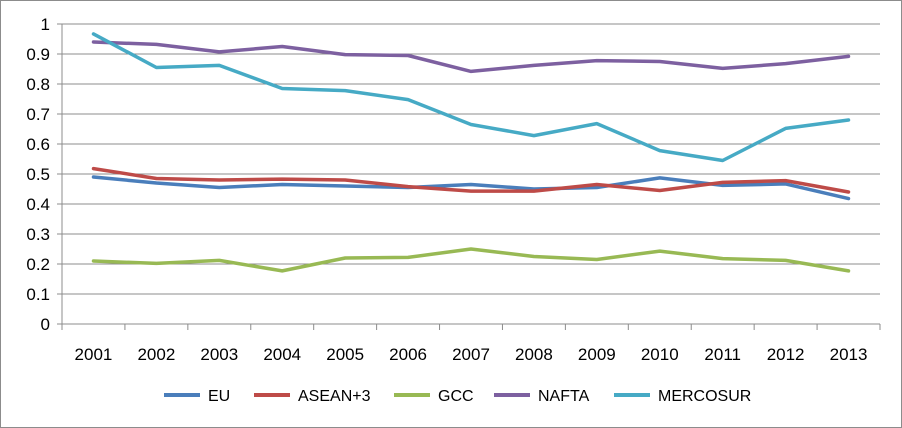  Describe the element at coordinates (786, 354) in the screenshot. I see `x-tick-label: 2012` at that location.